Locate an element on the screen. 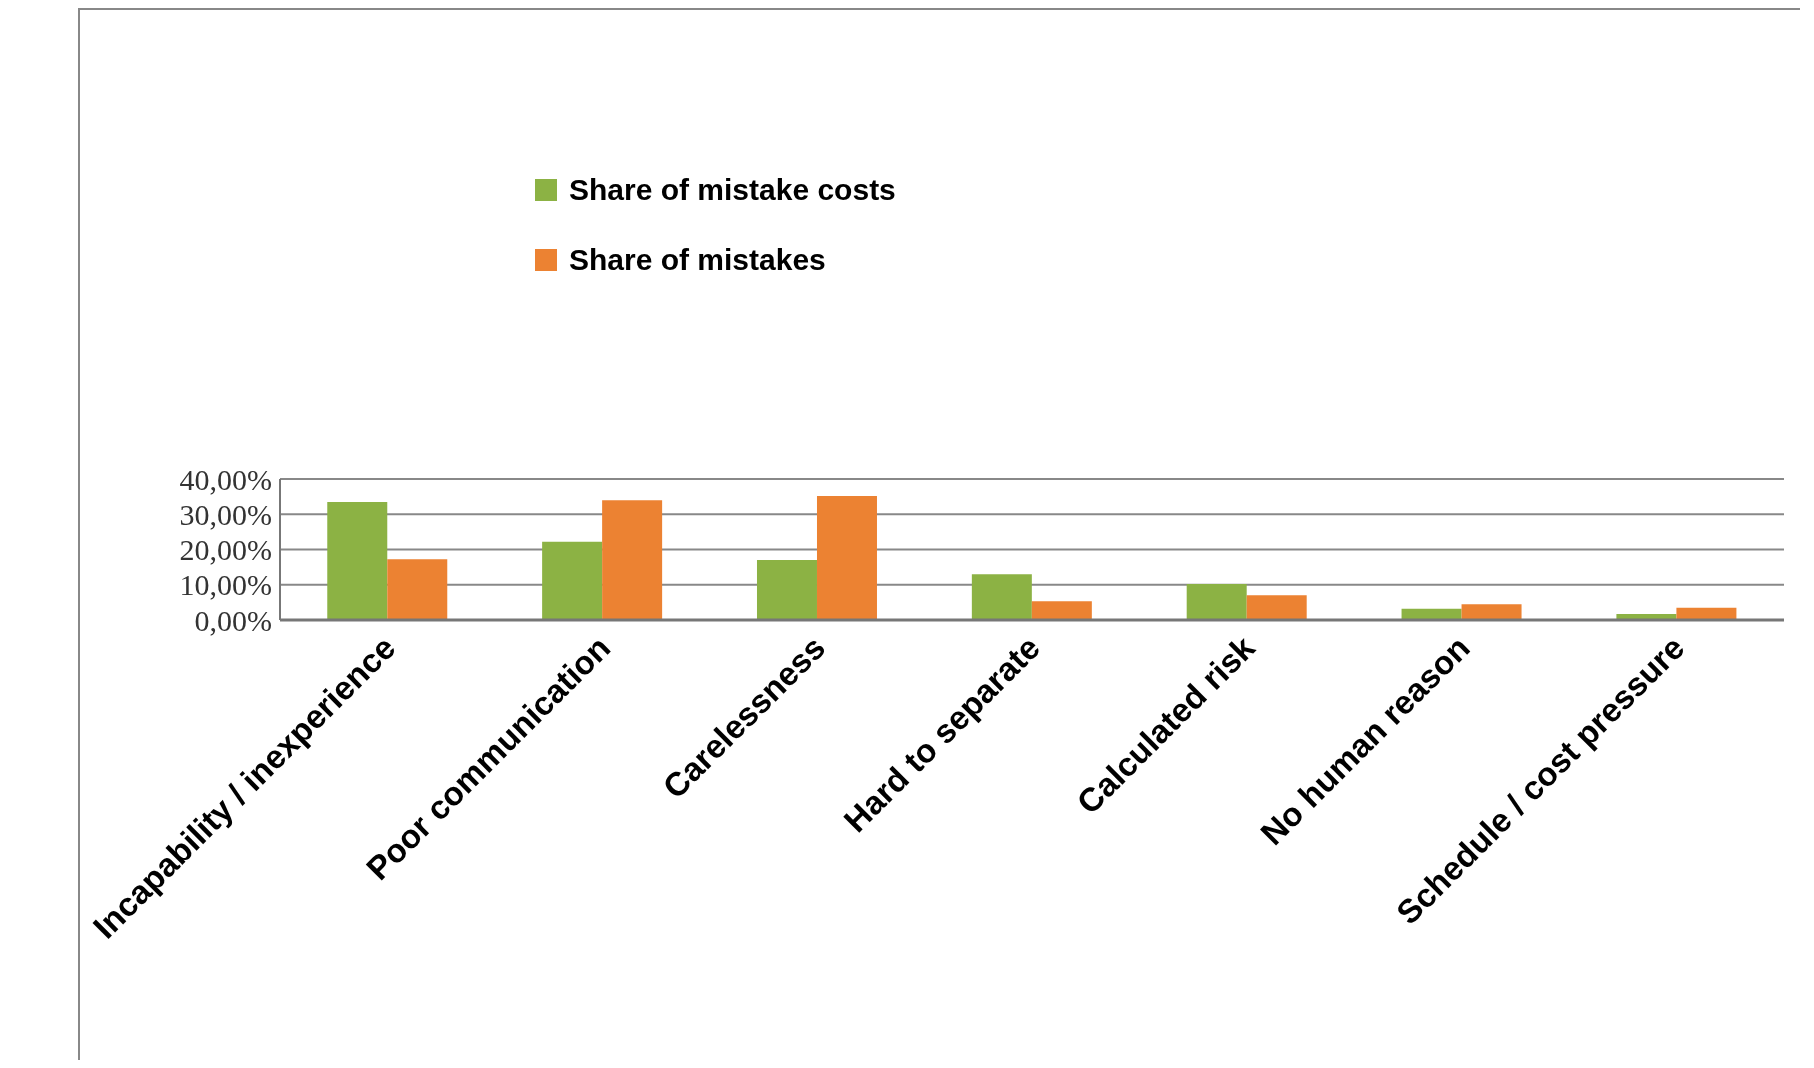  y-tick-label: 30,00% is located at coordinates (225, 514).